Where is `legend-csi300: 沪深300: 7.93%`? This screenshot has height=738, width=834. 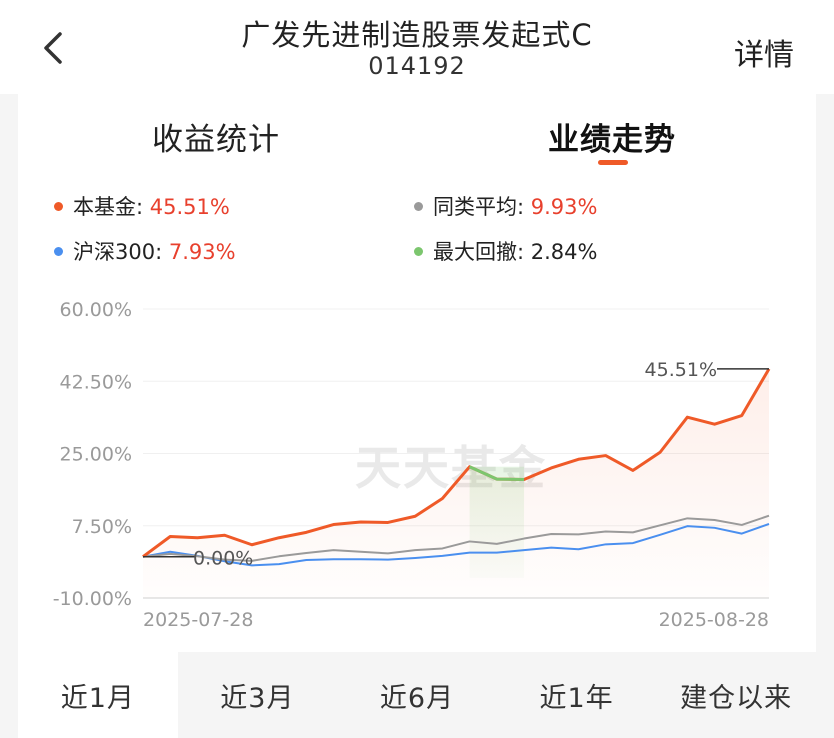 legend-csi300: 沪深300: 7.93% is located at coordinates (145, 251).